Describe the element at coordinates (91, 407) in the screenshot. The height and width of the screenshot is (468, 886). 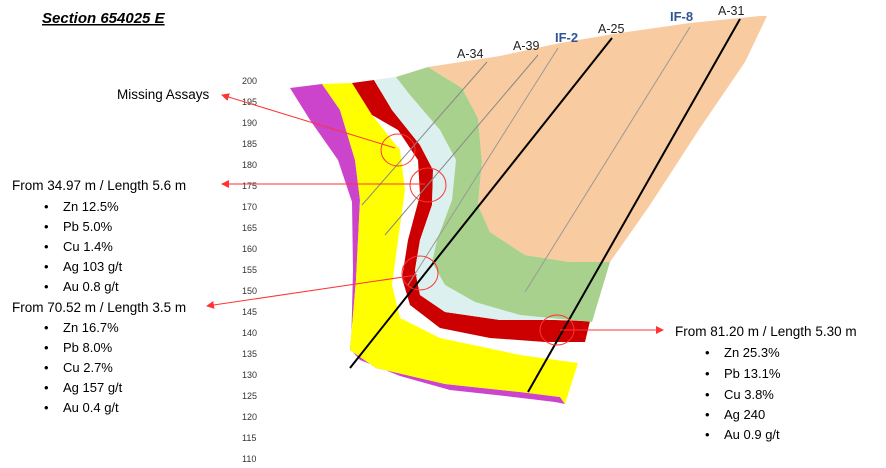
I see `assay-item: Au 0.4 g/t` at that location.